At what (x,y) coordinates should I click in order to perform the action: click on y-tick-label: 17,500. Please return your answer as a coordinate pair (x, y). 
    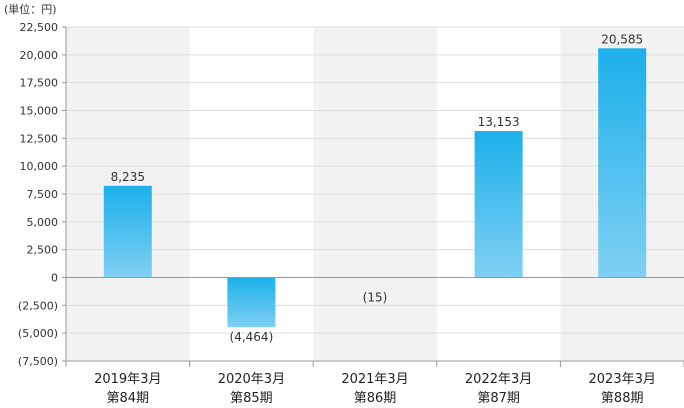
    Looking at the image, I should click on (39, 83).